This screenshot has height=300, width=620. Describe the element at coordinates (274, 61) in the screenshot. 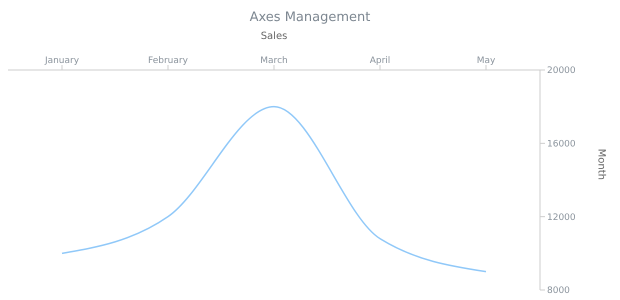

I see `x-tick-label: March` at that location.